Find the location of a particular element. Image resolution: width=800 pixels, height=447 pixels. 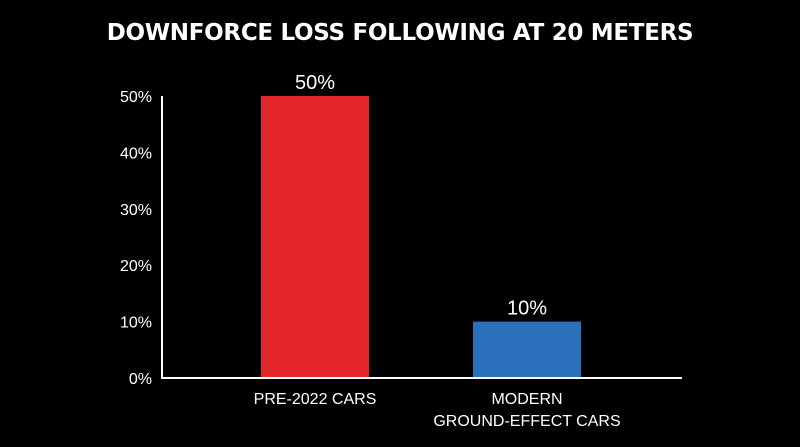

y-tick-label: 30% is located at coordinates (136, 210).